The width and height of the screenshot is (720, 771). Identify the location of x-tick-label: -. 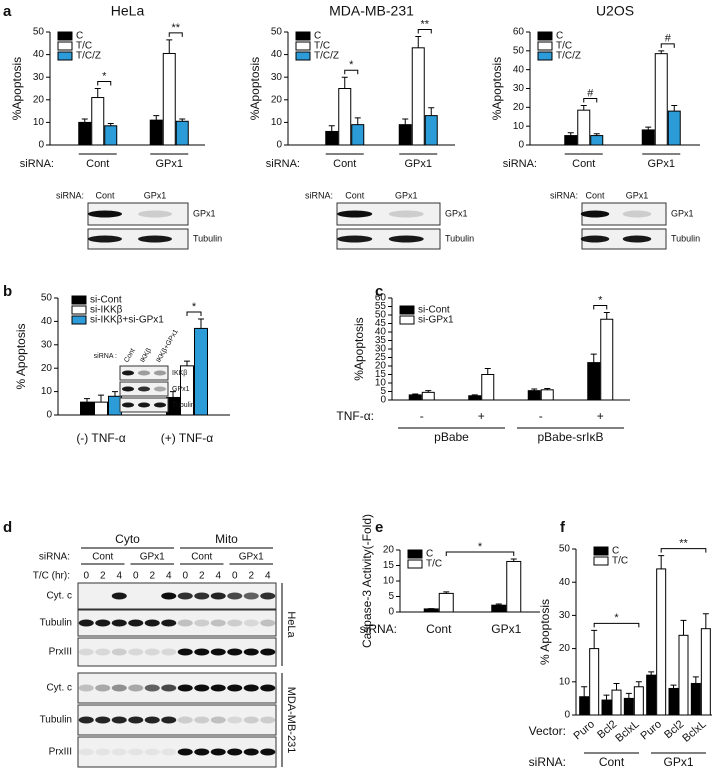
(541, 416).